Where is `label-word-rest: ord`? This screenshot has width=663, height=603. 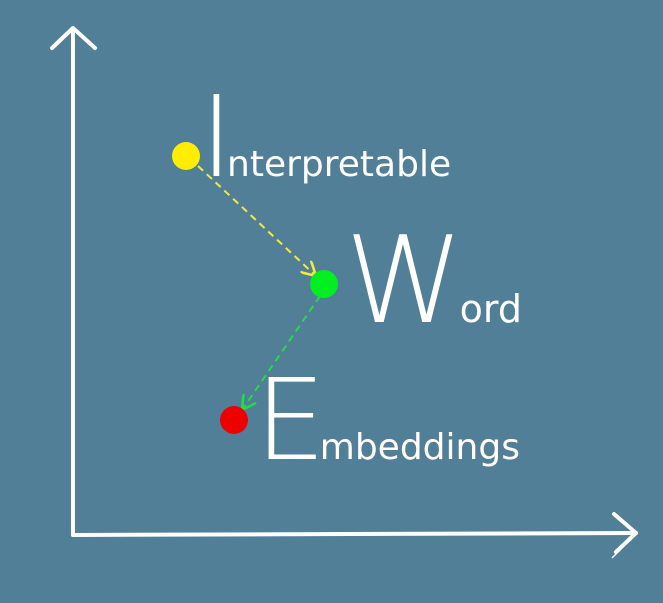
label-word-rest: ord is located at coordinates (490, 309).